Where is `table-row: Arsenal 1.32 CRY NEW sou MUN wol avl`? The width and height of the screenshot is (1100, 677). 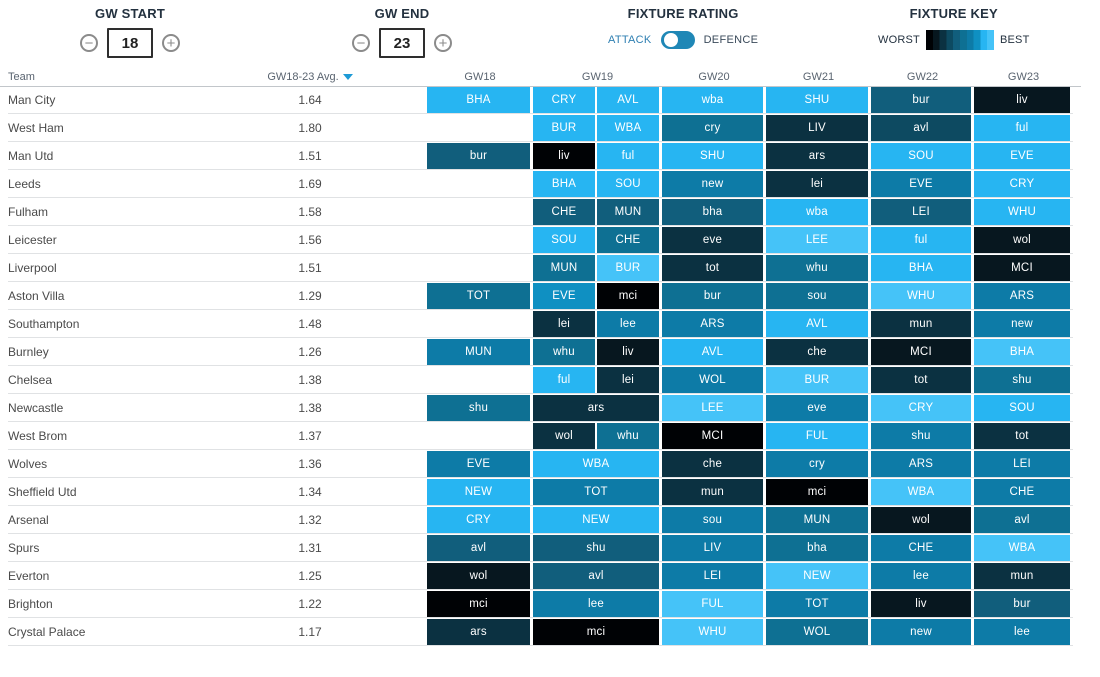
table-row: Arsenal 1.32 CRY NEW sou MUN wol avl is located at coordinates (540, 520).